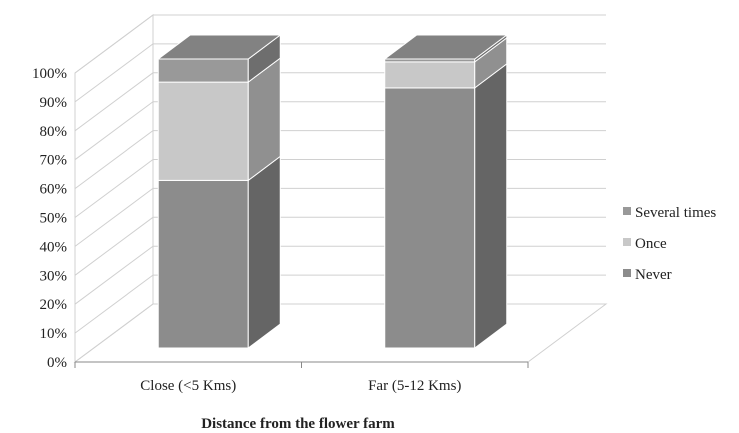 The width and height of the screenshot is (739, 433). What do you see at coordinates (49, 74) in the screenshot?
I see `y-tick-label: 100%` at bounding box center [49, 74].